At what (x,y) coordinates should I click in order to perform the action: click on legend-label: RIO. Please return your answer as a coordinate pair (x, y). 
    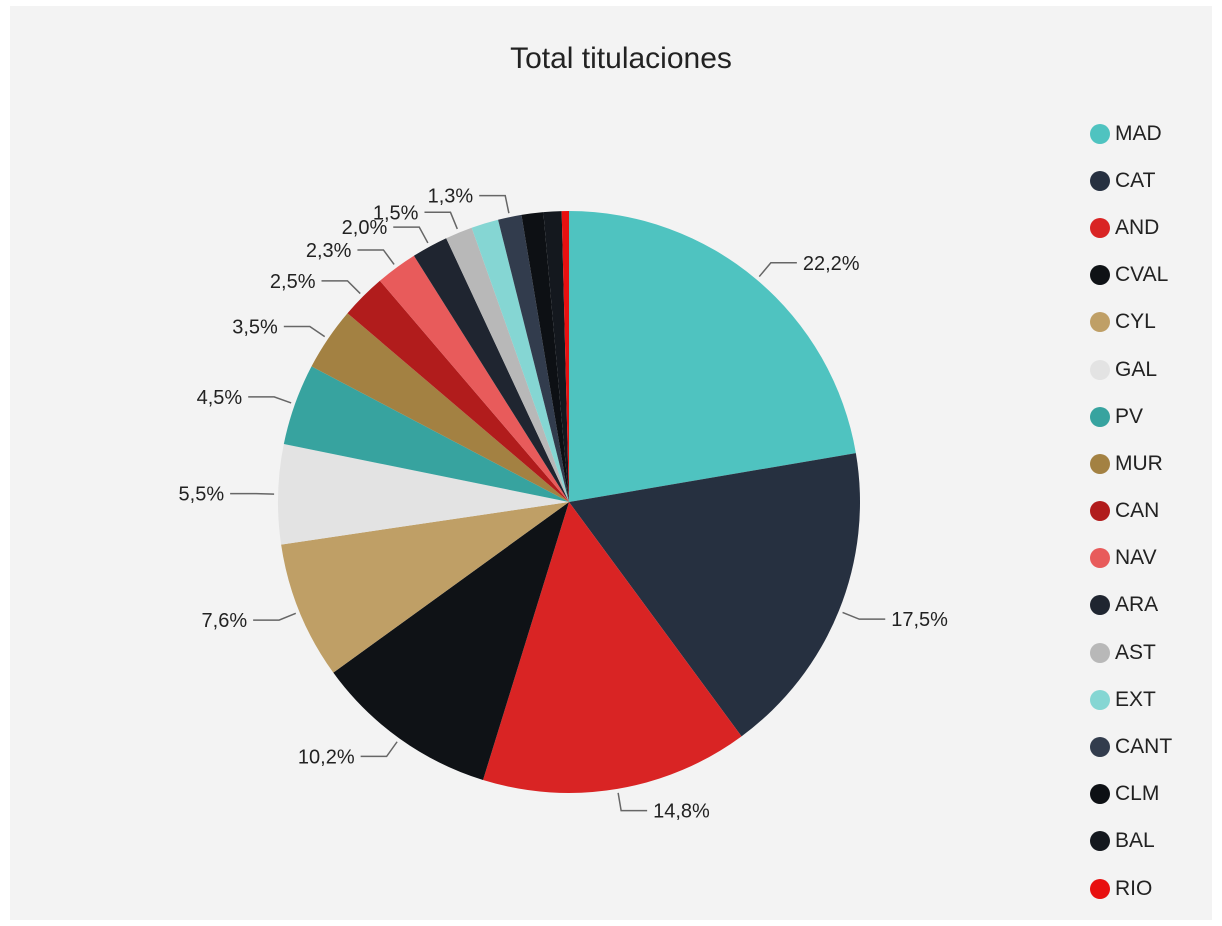
    Looking at the image, I should click on (1134, 888).